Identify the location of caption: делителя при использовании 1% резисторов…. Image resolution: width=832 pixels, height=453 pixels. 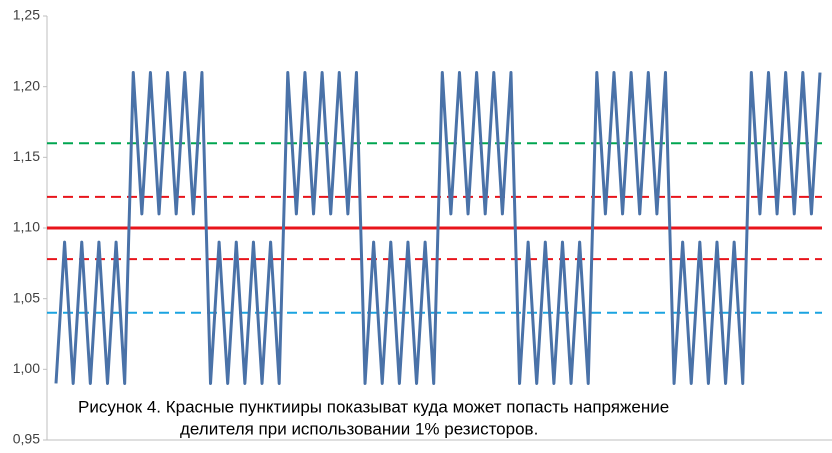
(359, 428).